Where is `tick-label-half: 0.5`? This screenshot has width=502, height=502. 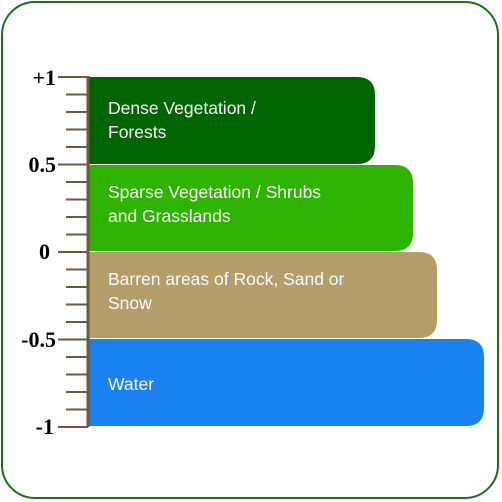 tick-label-half: 0.5 is located at coordinates (43, 164).